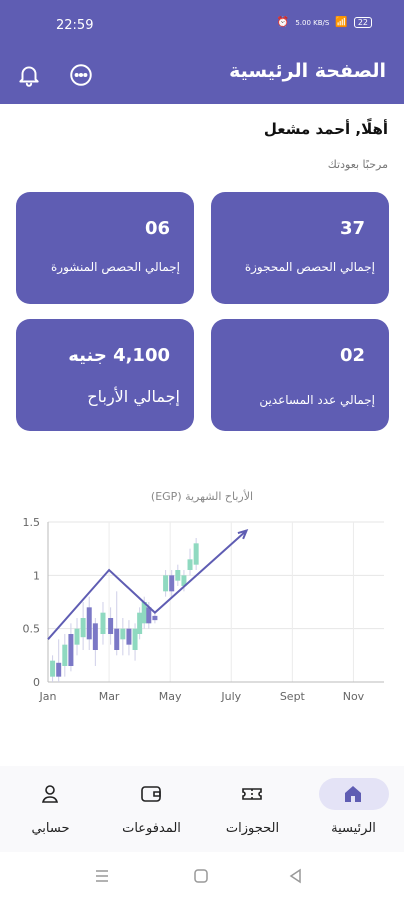 The width and height of the screenshot is (404, 900). Describe the element at coordinates (151, 809) in the screenshot. I see `nav-item-payments: المدفوعات` at that location.